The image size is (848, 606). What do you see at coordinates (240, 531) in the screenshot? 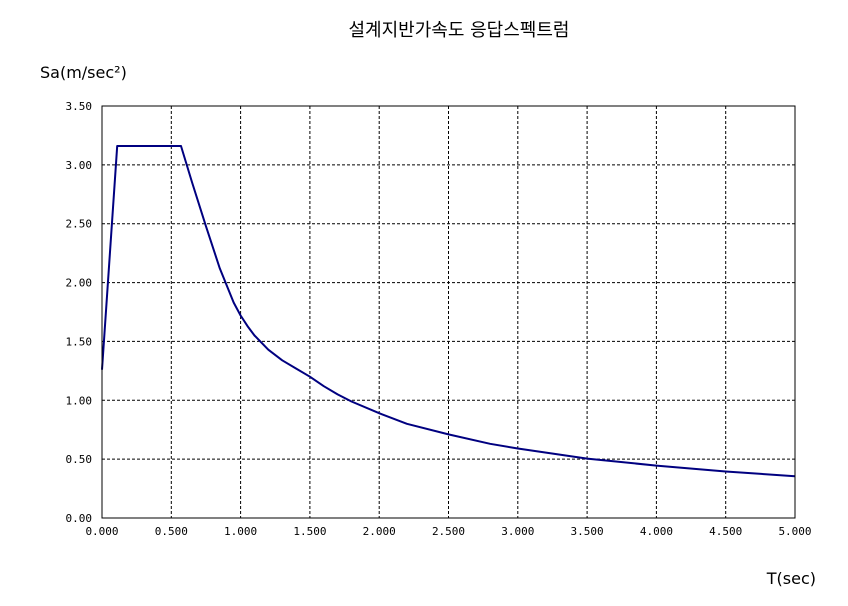
I see `x-tick-label: 1.000` at bounding box center [240, 531].